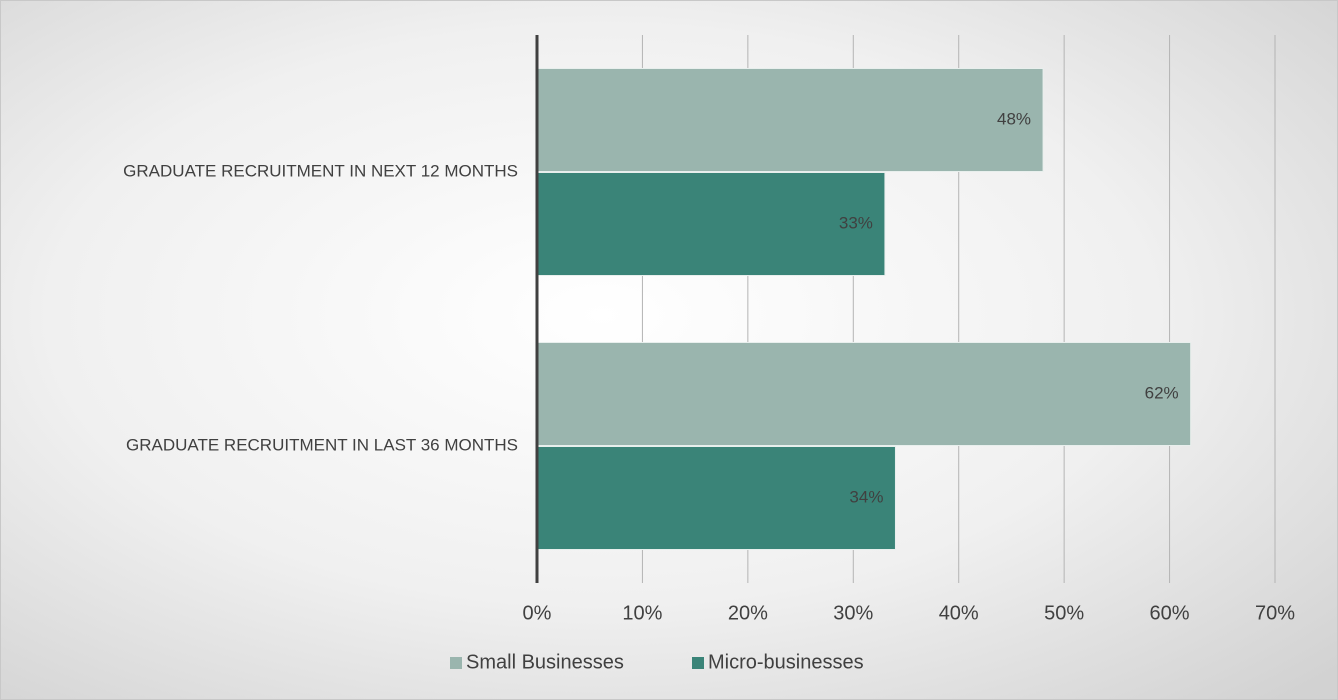  Describe the element at coordinates (1275, 613) in the screenshot. I see `x-tick-label: 70%` at that location.